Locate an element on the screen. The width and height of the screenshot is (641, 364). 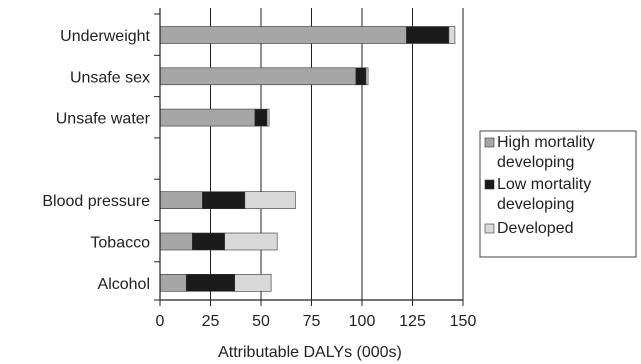
category-label: Blood pressure is located at coordinates (96, 201).